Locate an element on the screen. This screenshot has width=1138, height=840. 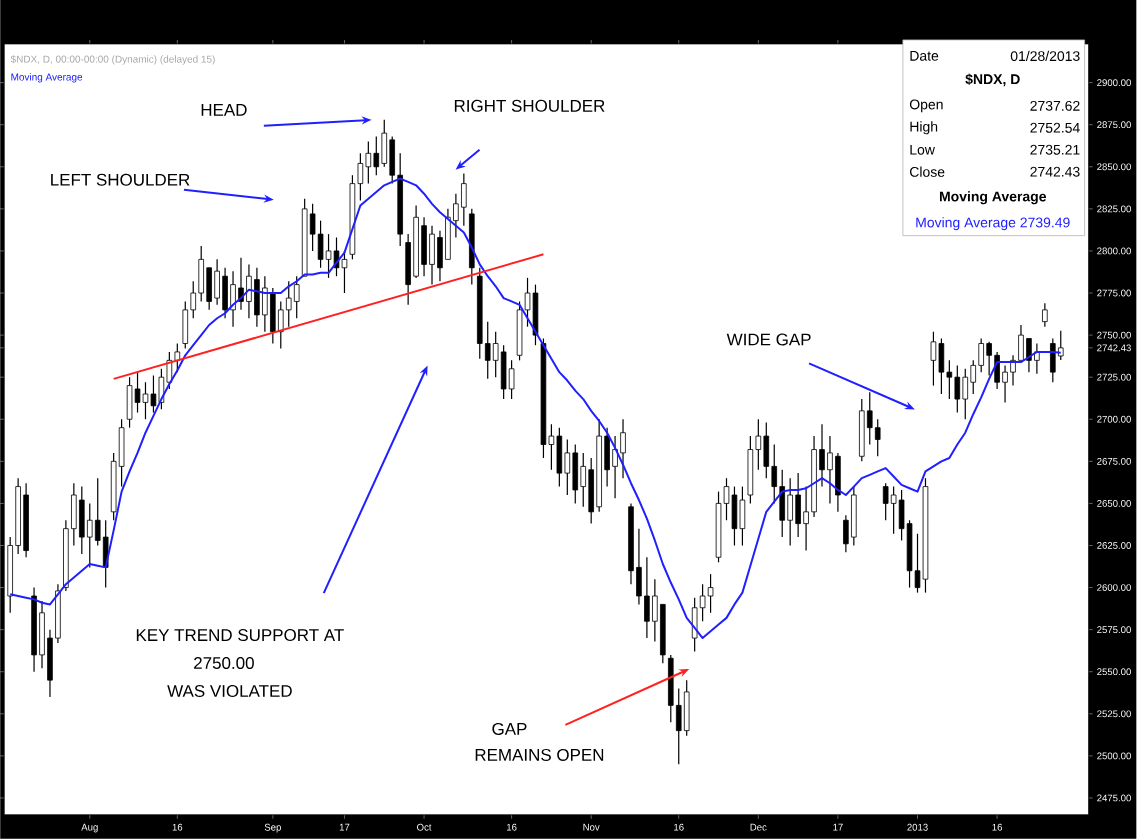
annotation: HEAD is located at coordinates (224, 110).